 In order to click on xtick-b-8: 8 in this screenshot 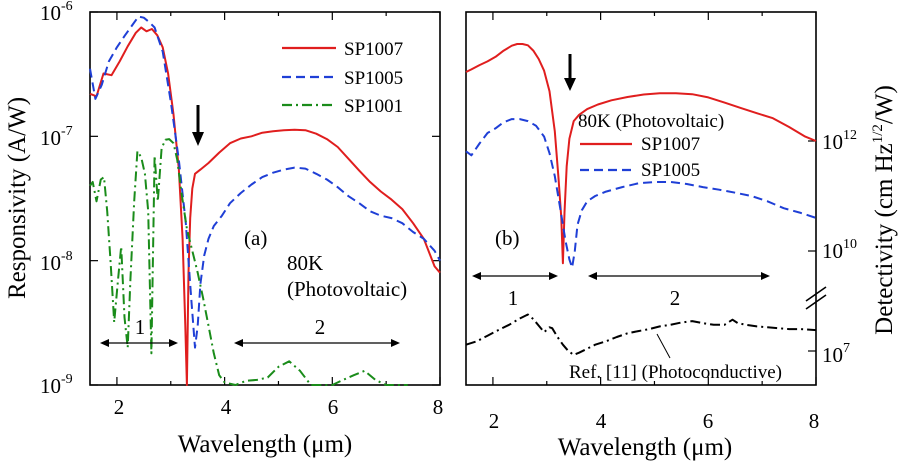, I will do `click(814, 421)`.